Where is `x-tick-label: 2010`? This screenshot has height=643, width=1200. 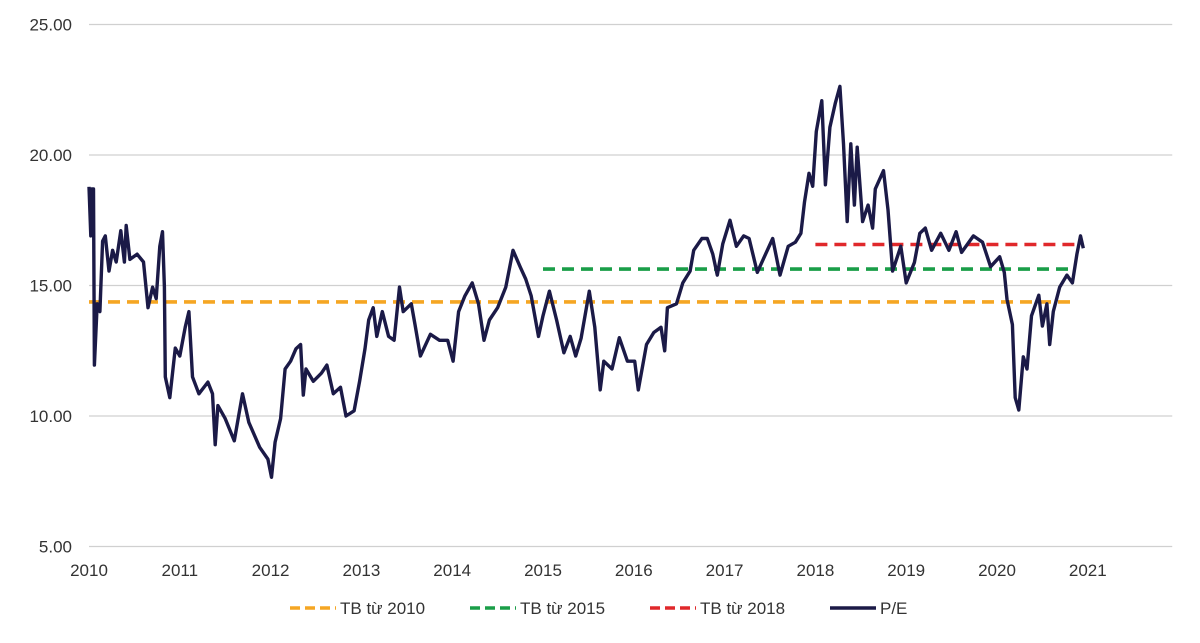
x-tick-label: 2010 is located at coordinates (89, 570).